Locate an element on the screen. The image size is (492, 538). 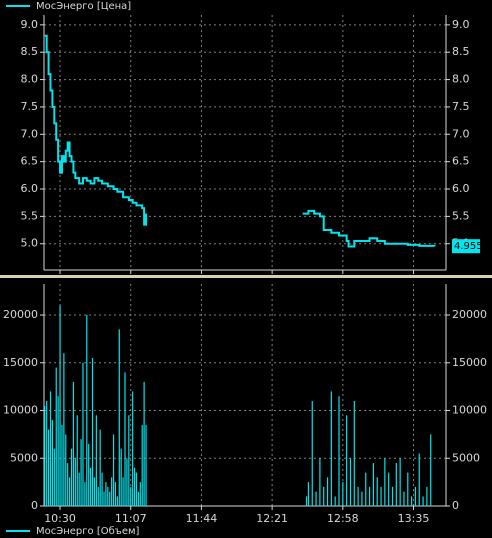
last-value-box is located at coordinates (466, 246).